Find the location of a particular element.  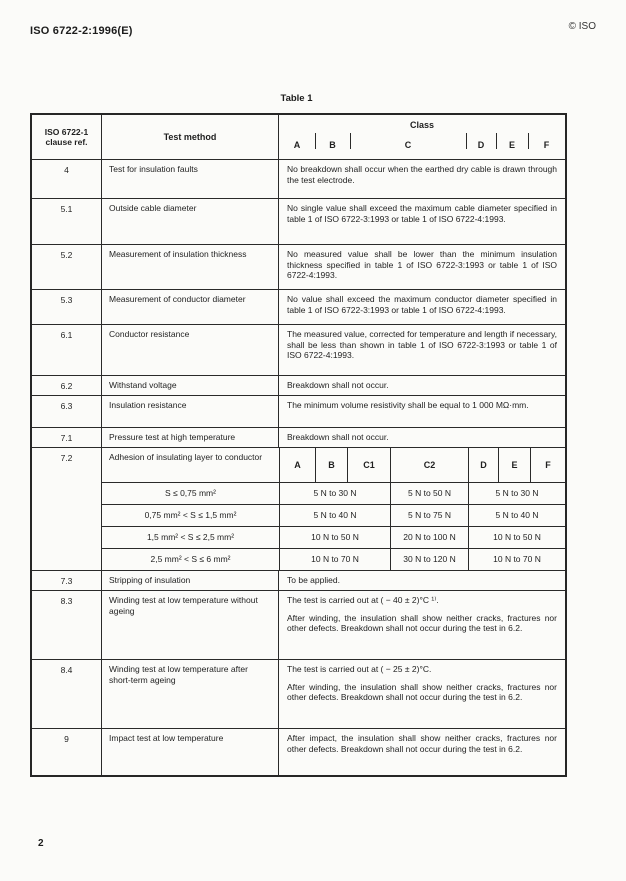

force-value-def: 10 N to 70 N is located at coordinates (516, 559).